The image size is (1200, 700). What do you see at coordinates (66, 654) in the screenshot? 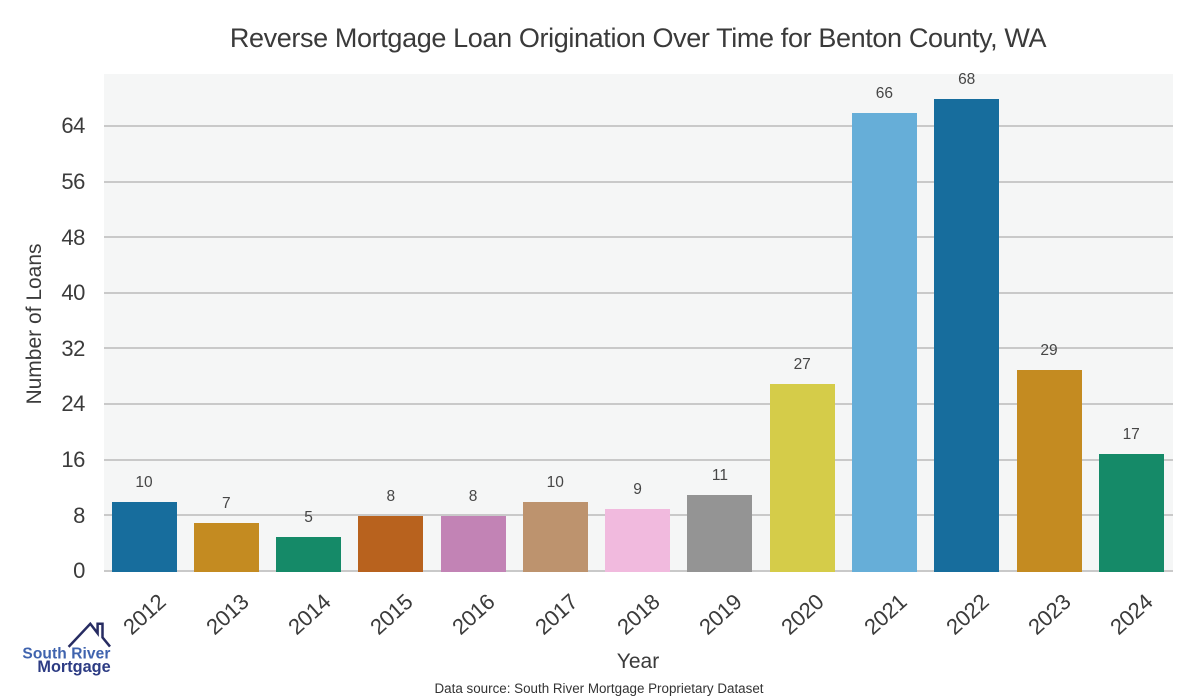
I see `svg-text: South River` at bounding box center [66, 654].